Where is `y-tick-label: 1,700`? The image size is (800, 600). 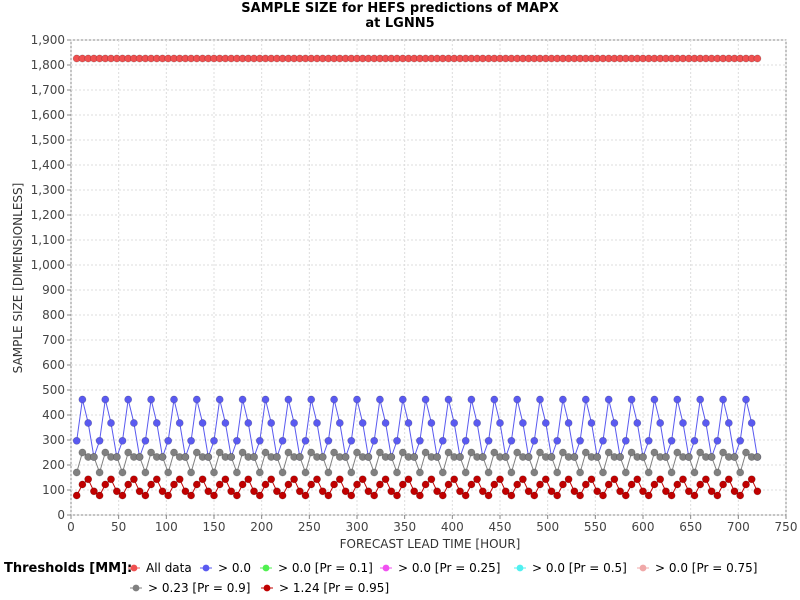
y-tick-label: 1,700 is located at coordinates (48, 90).